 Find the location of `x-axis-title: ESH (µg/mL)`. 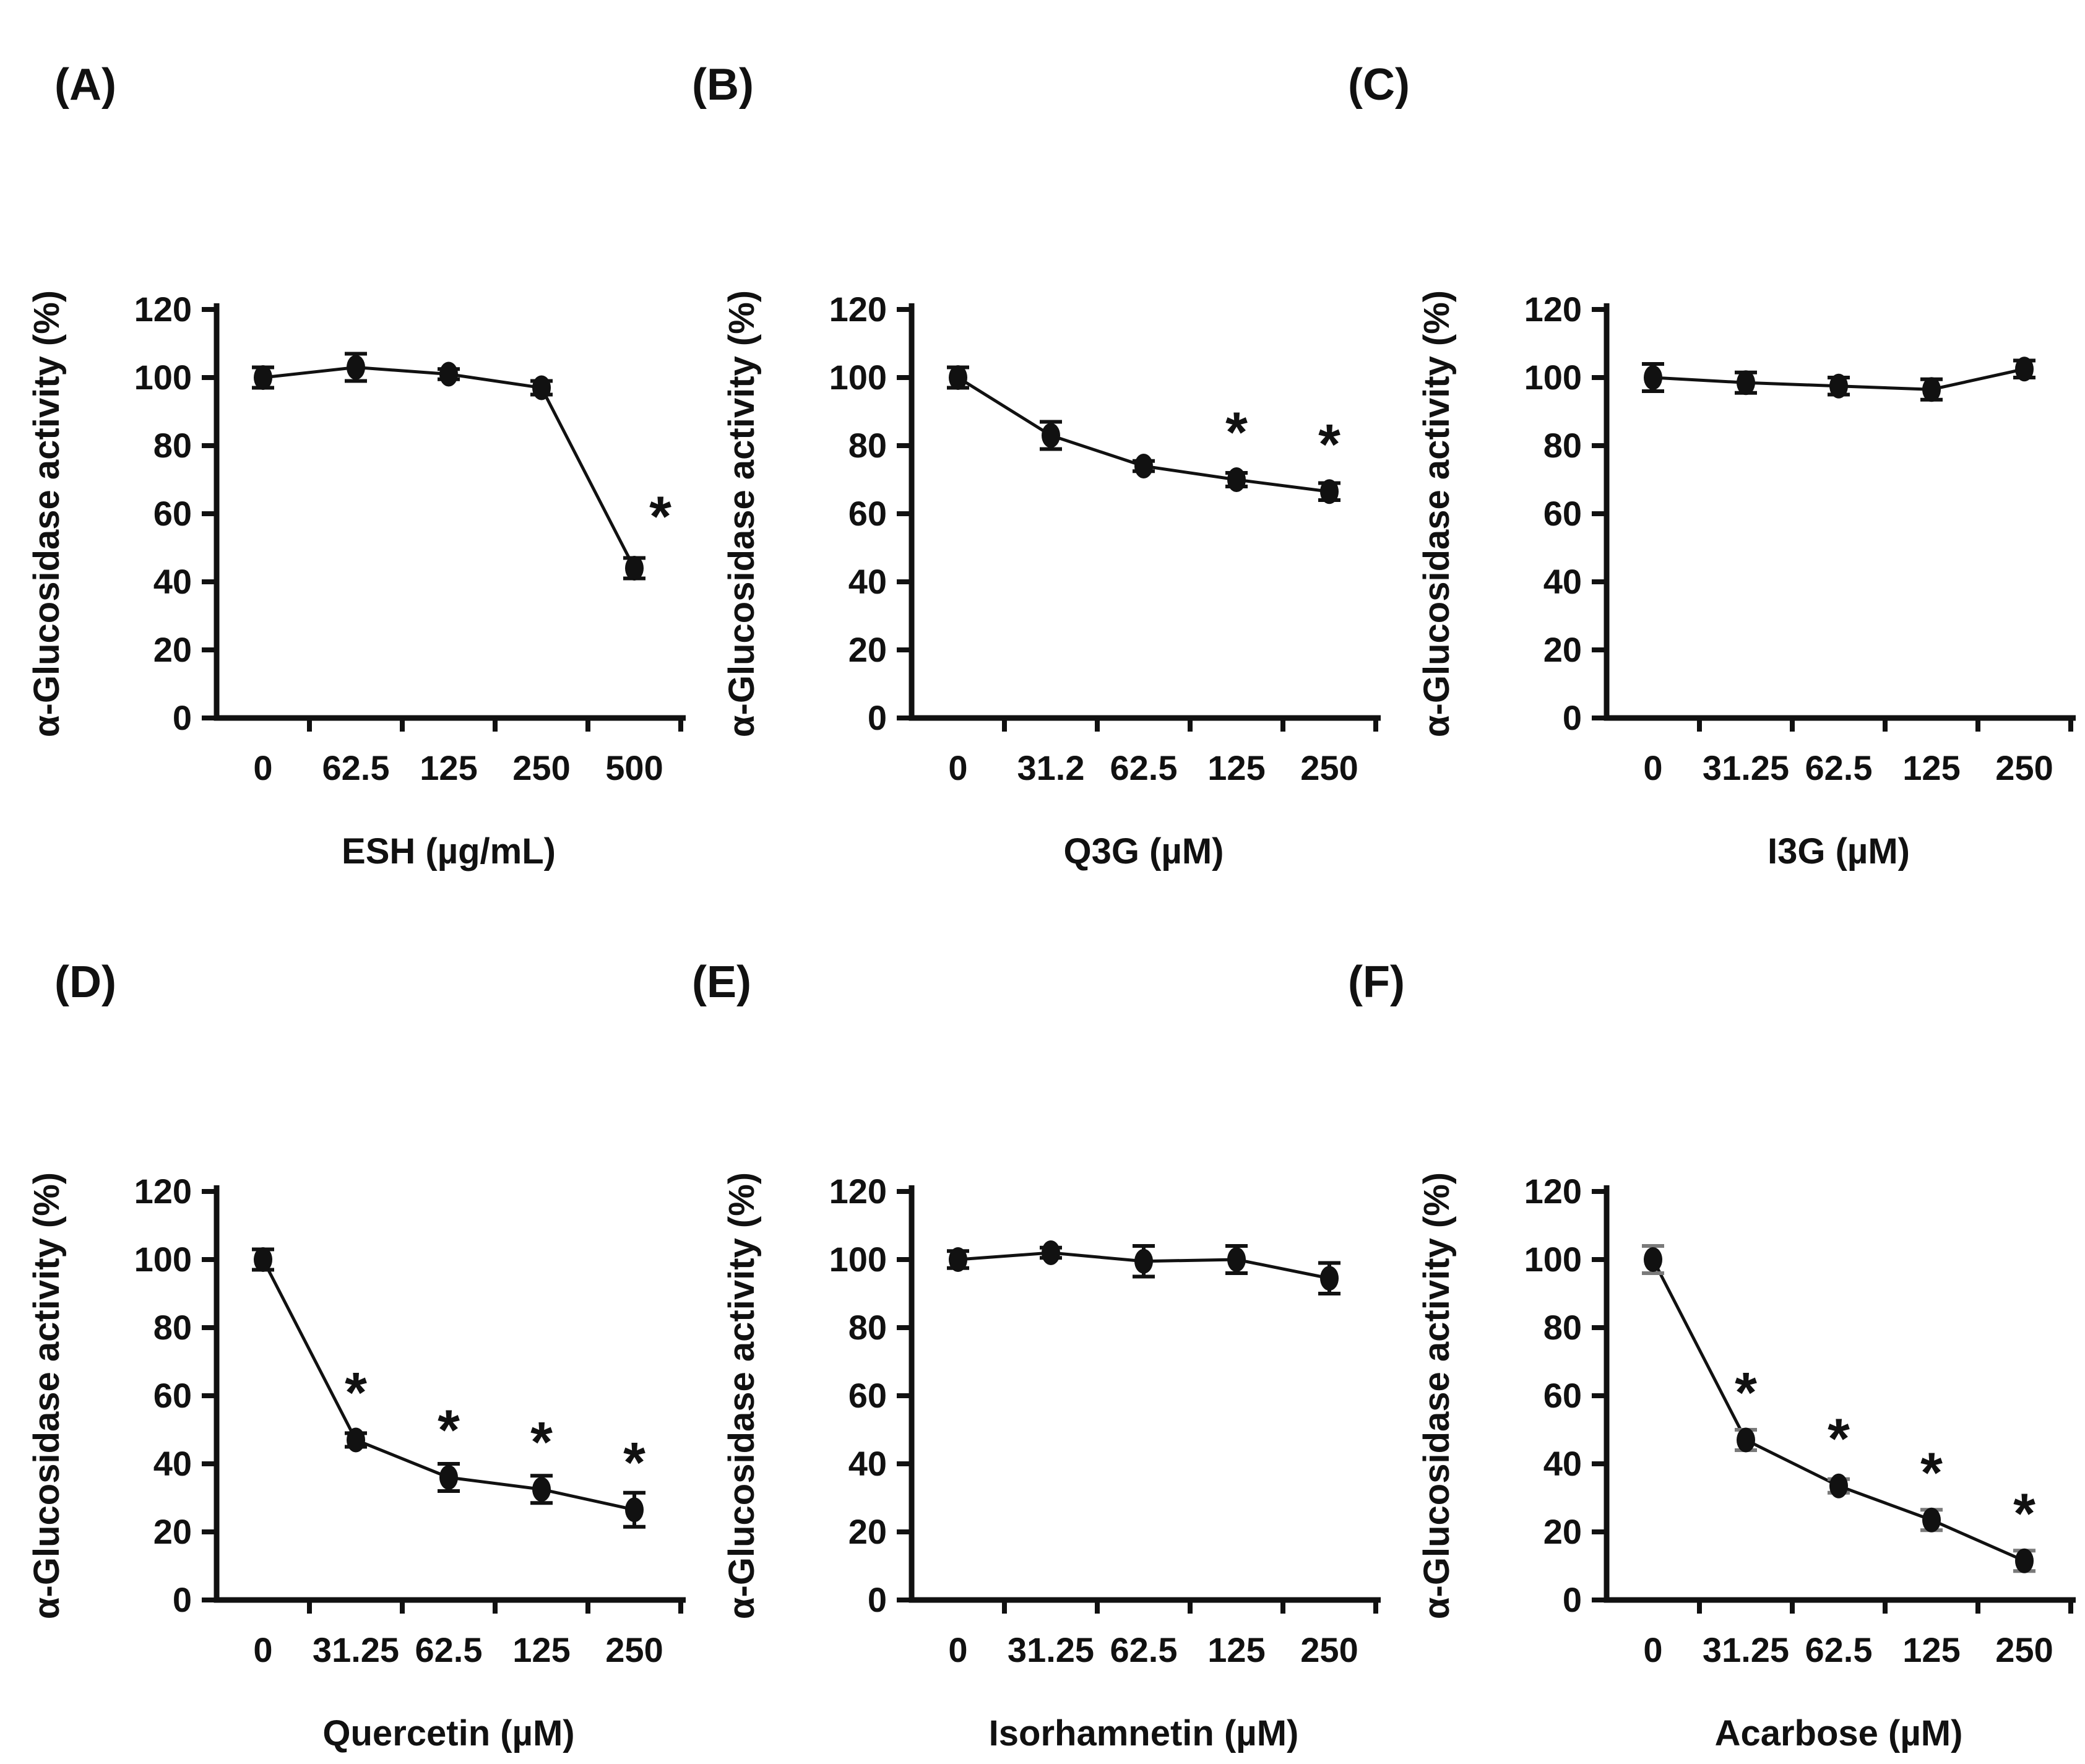

x-axis-title: ESH (µg/mL) is located at coordinates (449, 851).